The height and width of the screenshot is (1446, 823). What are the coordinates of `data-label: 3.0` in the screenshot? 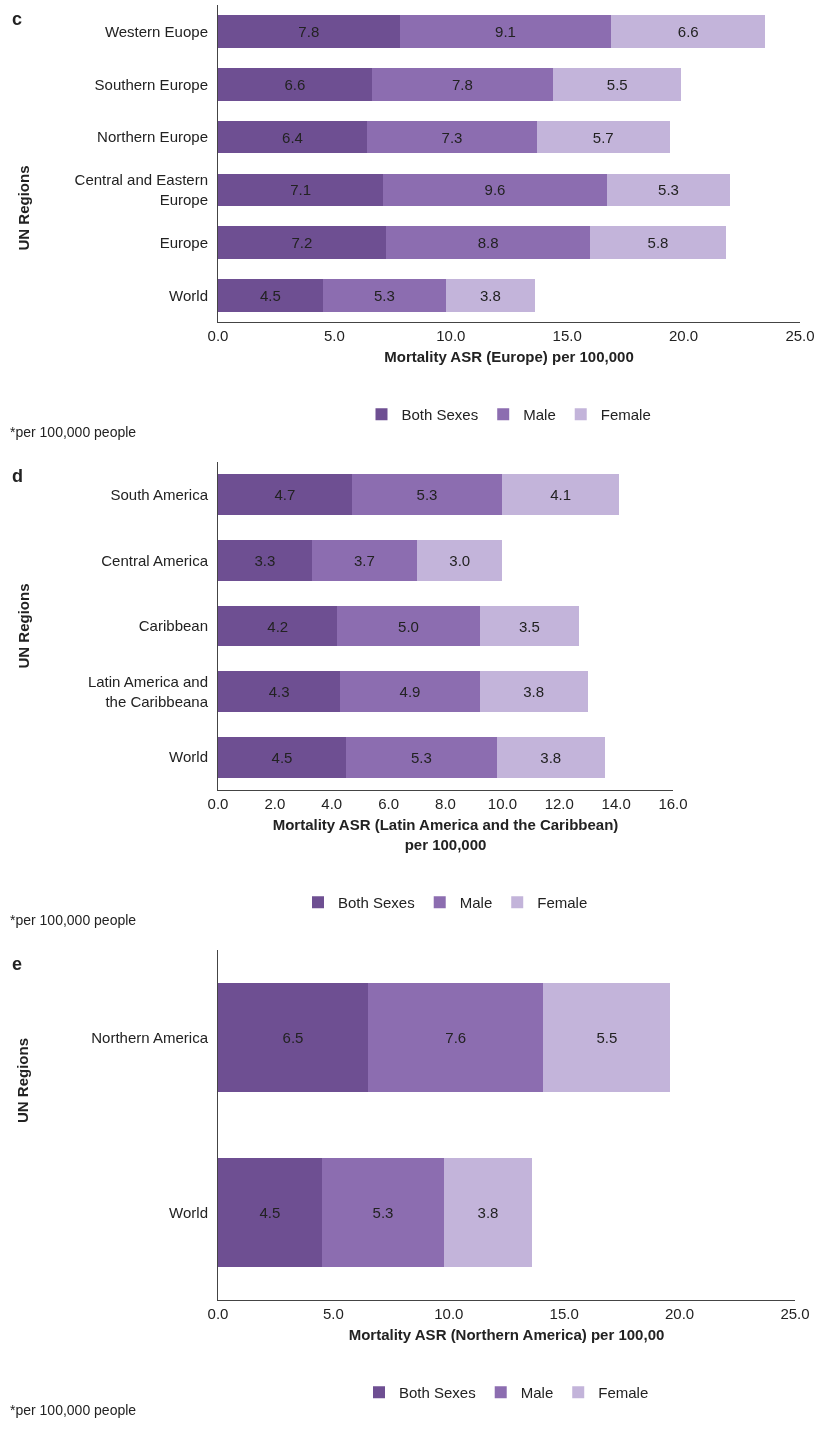 It's located at (460, 560).